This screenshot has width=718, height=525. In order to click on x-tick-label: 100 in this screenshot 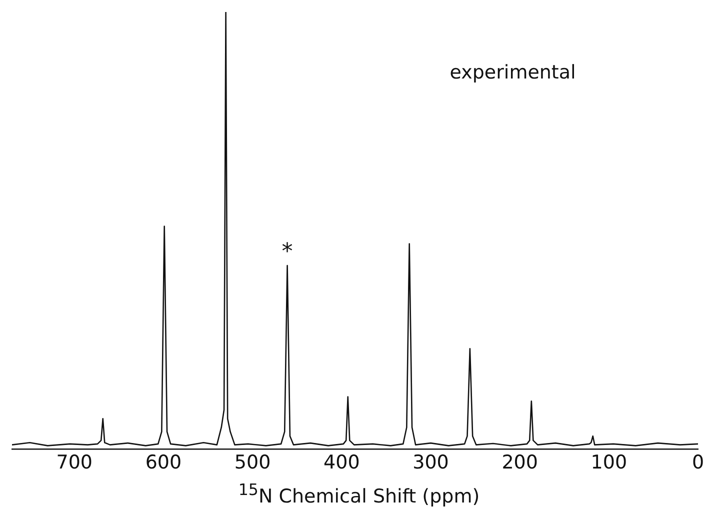, I will do `click(609, 463)`.